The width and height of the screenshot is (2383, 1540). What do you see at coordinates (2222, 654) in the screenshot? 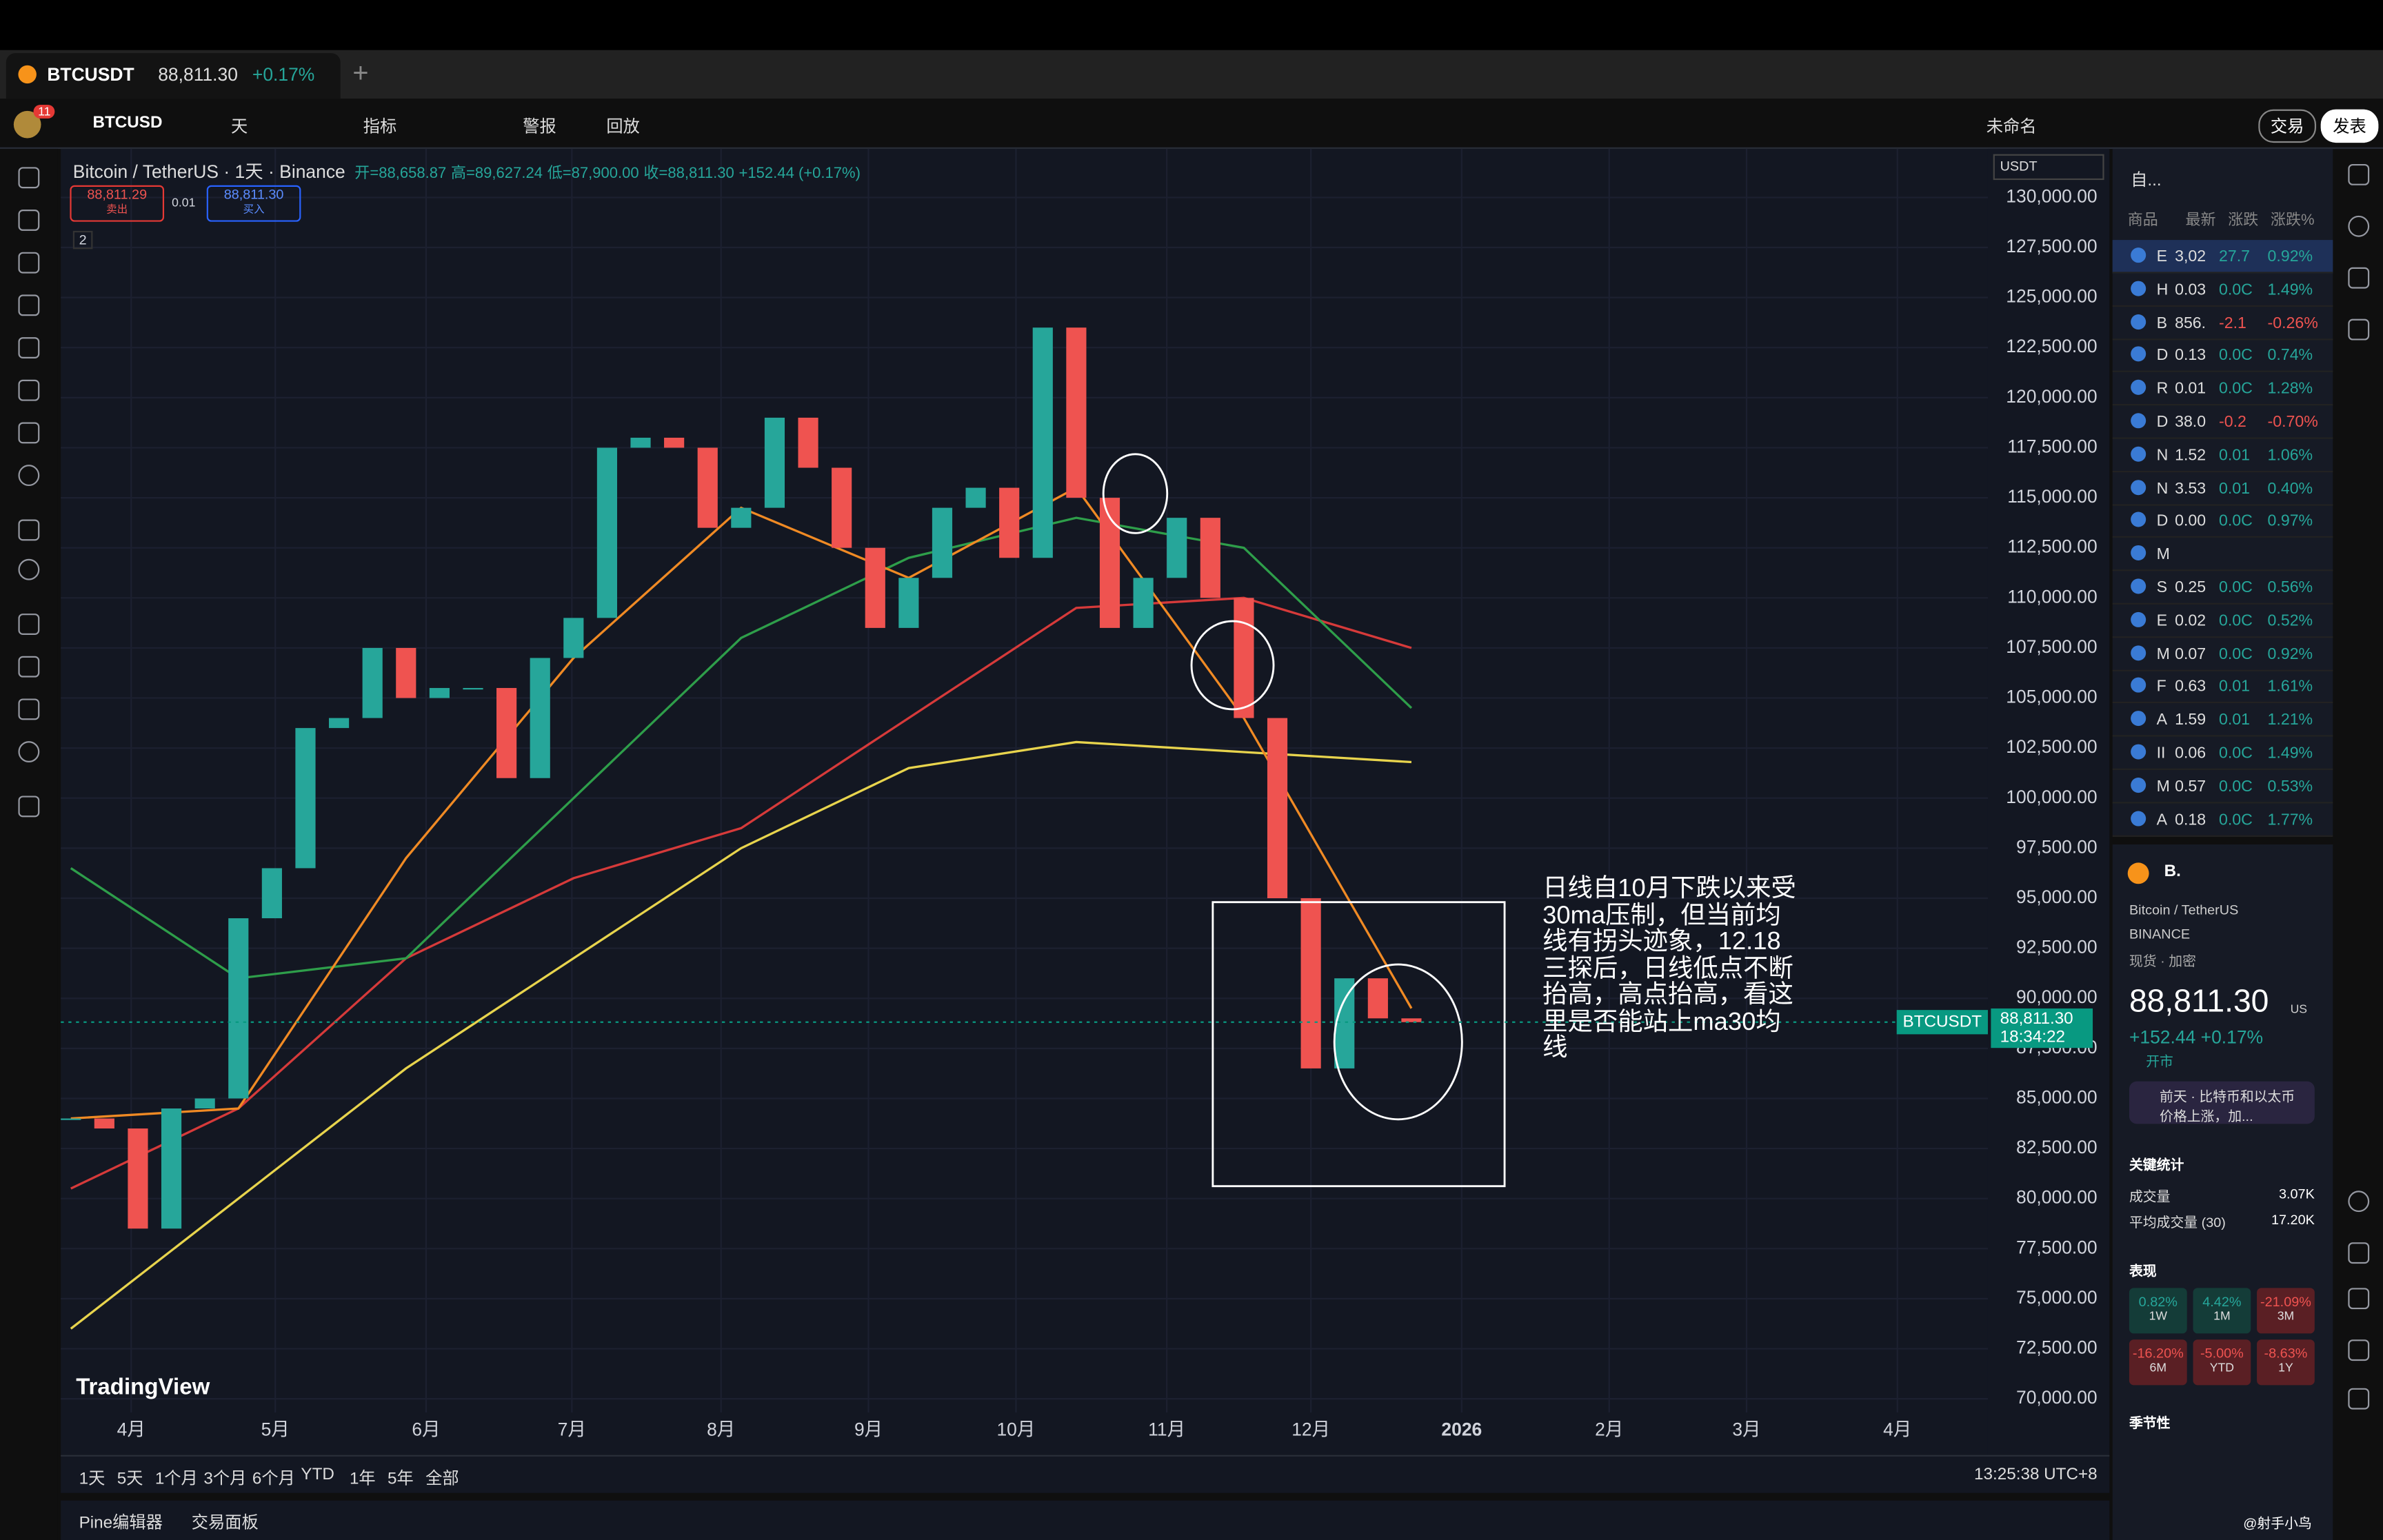
I see `watchlist-row: M 0.07 0.0C 0.92%` at bounding box center [2222, 654].